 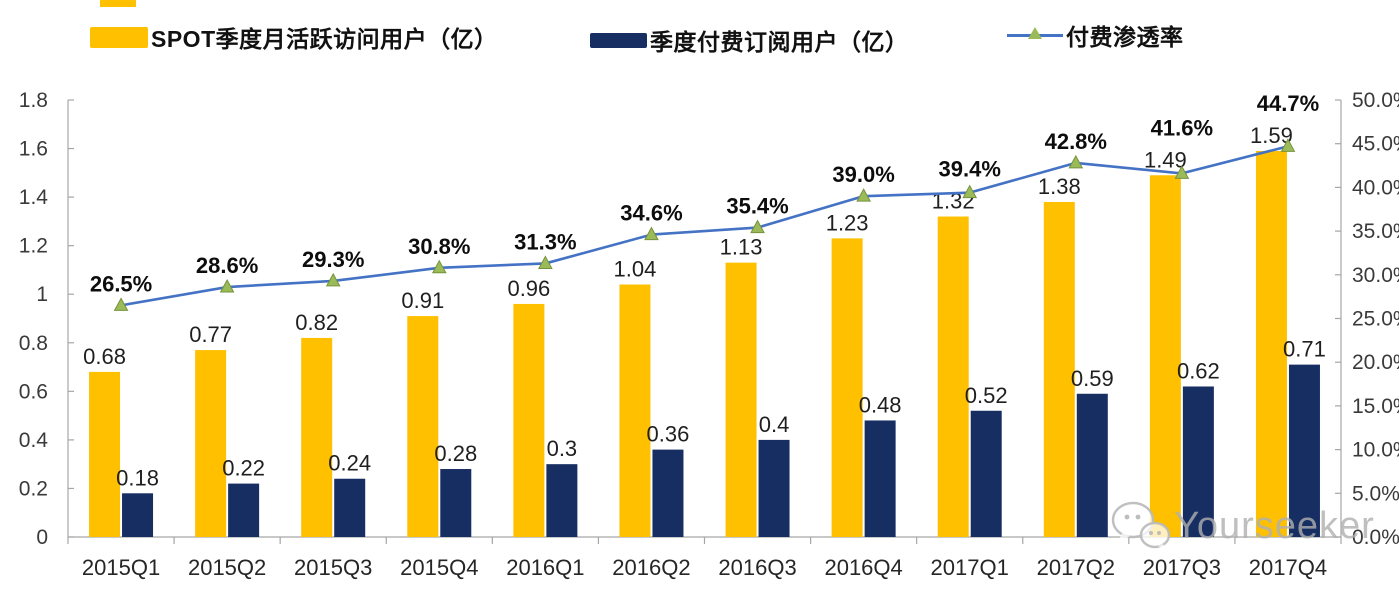 I want to click on mau-value-label: 1.23, so click(x=847, y=222).